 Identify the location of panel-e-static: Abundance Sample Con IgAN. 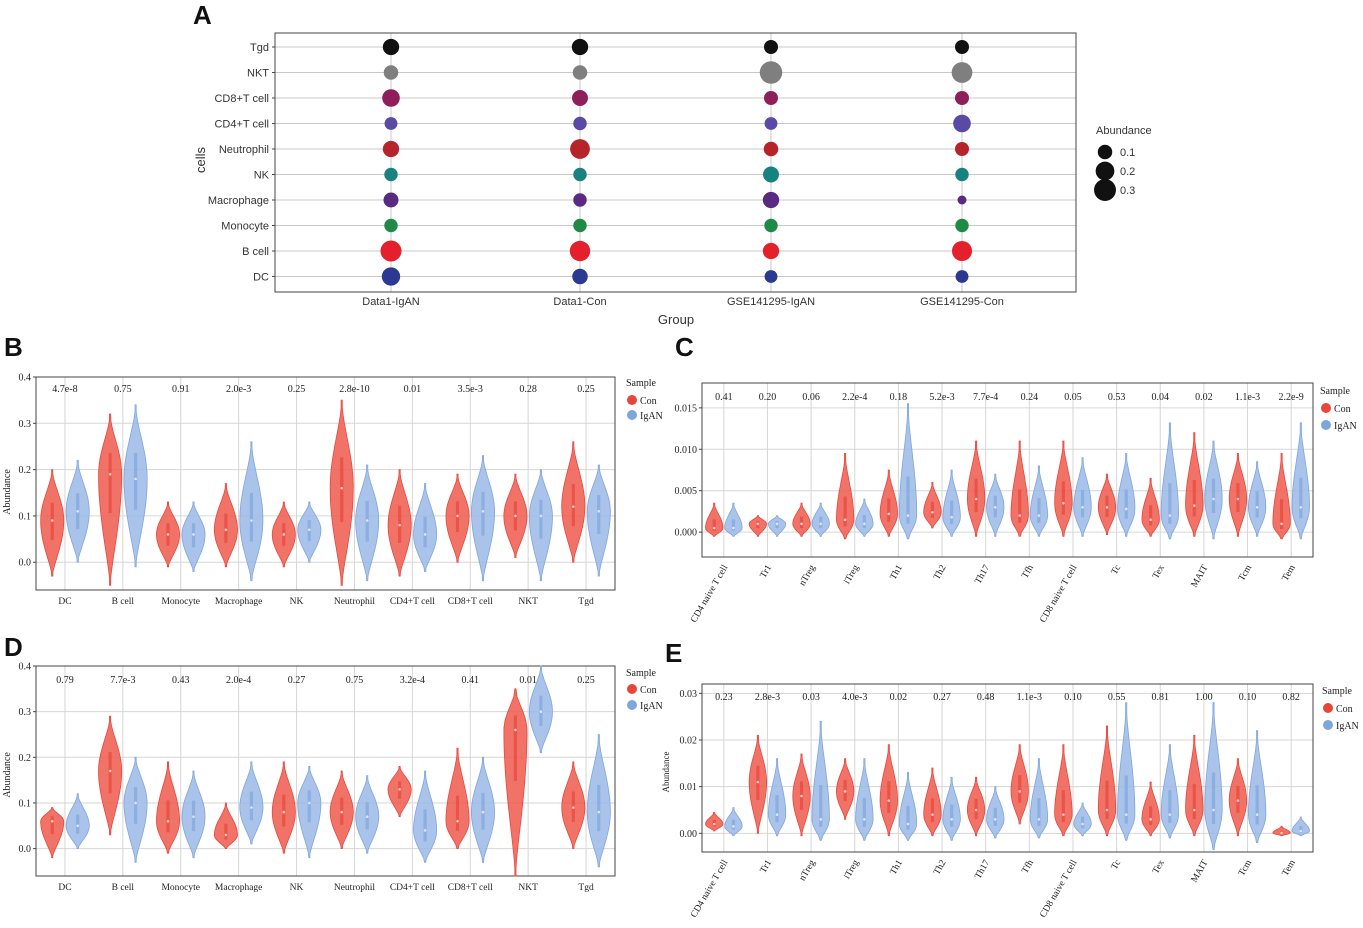
(1010, 739).